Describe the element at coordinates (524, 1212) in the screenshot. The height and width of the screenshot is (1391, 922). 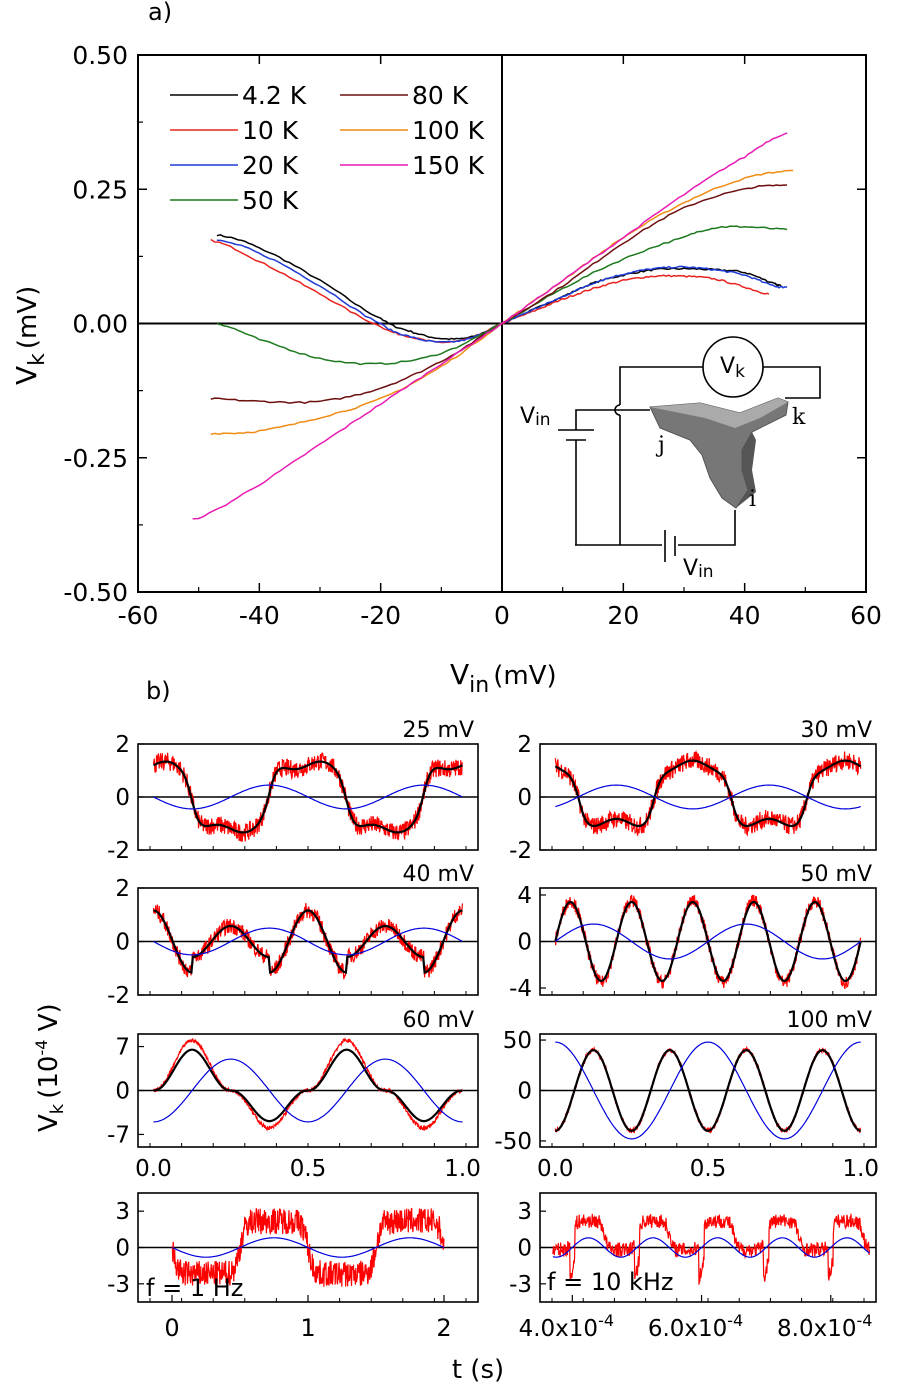
I see `y-tick-label: 3` at that location.